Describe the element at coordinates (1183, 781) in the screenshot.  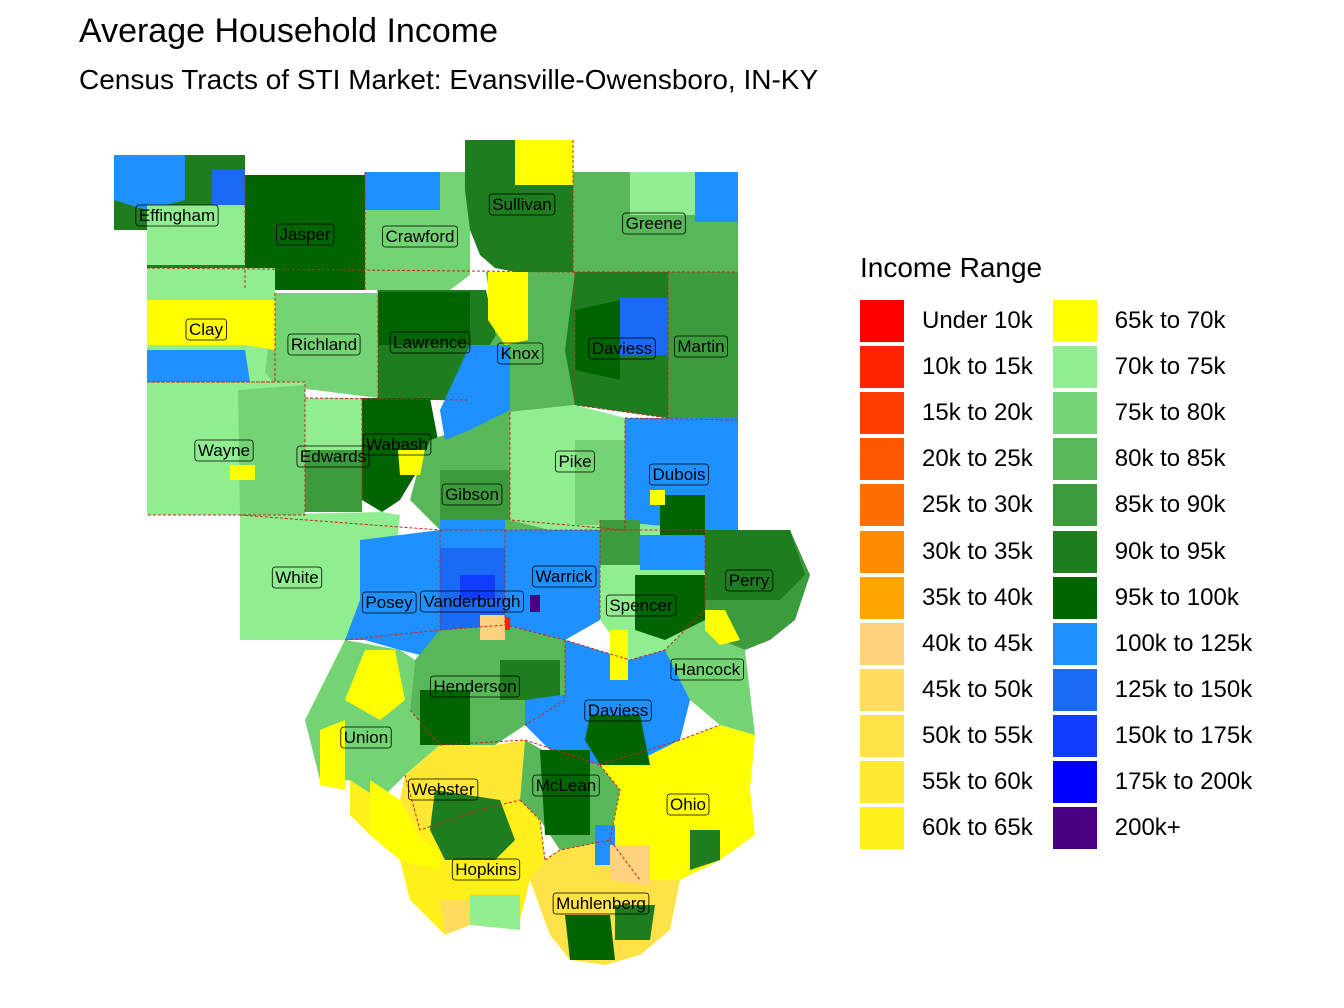
I see `legend-label: 175k to 200k` at that location.